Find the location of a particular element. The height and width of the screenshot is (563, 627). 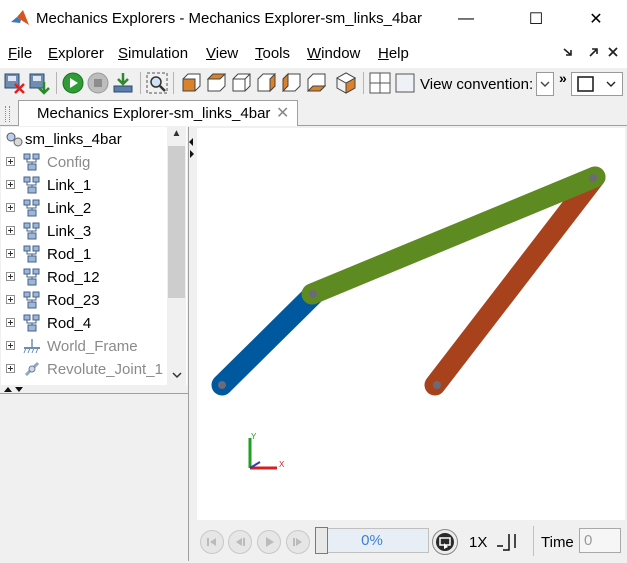

maximize-button: ☐ is located at coordinates (536, 19).